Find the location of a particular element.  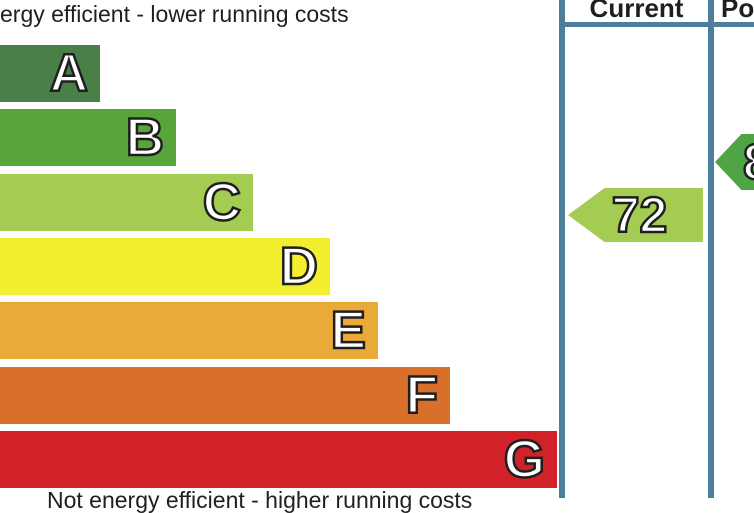

band-bar-e: E is located at coordinates (189, 330).